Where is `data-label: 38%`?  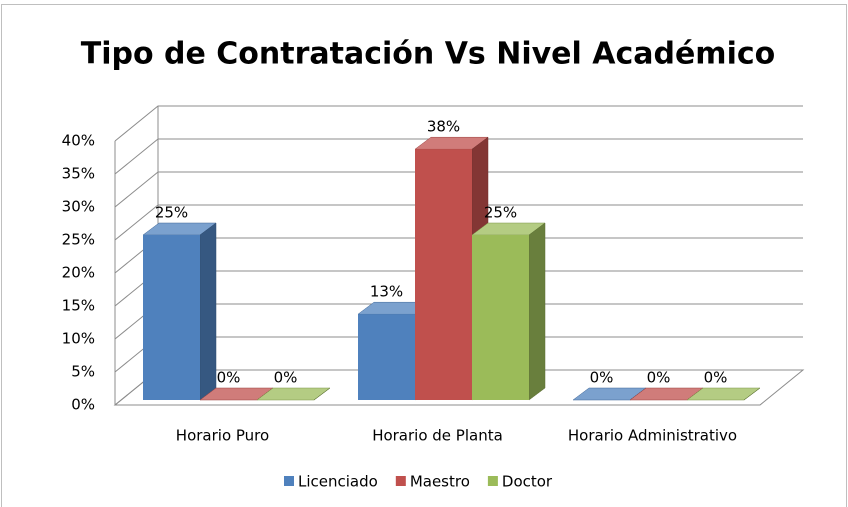 data-label: 38% is located at coordinates (443, 127).